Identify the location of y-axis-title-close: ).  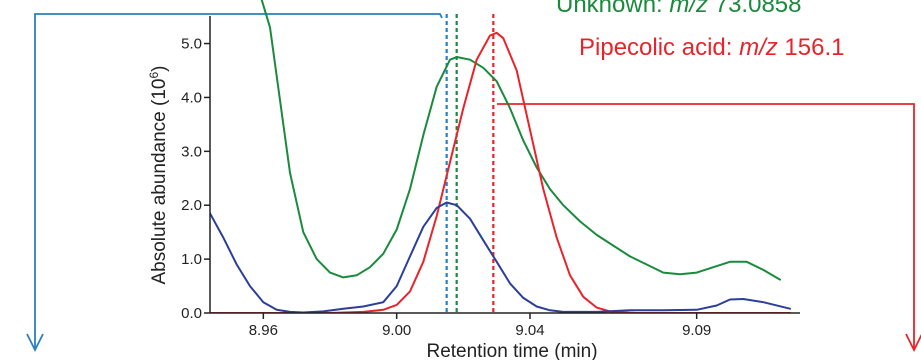
(159, 68).